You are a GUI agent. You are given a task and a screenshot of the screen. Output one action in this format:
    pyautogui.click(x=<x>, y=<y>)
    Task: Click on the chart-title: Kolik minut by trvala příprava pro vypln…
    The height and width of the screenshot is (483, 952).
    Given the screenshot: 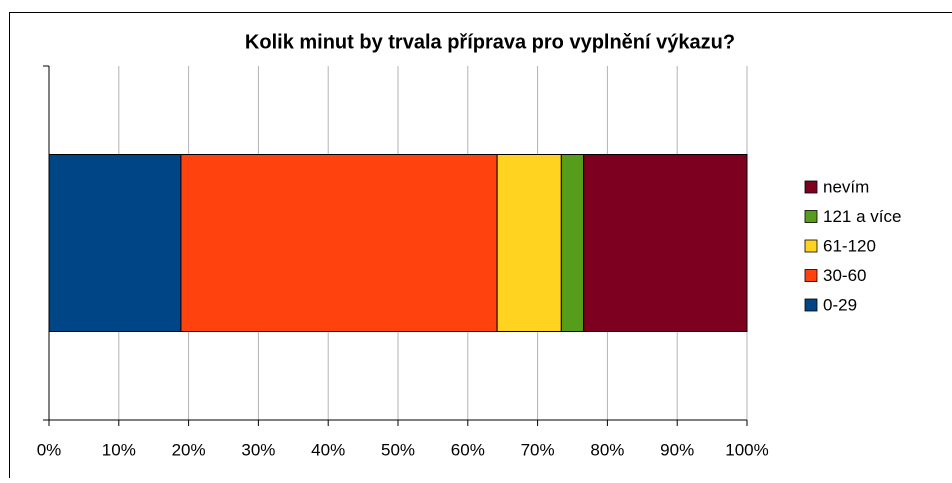 What is the action you would take?
    pyautogui.click(x=490, y=42)
    